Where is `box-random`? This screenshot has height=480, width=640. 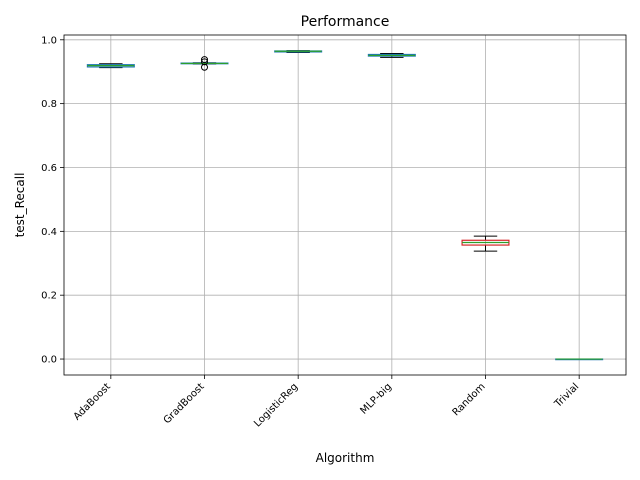 box-random is located at coordinates (485, 243).